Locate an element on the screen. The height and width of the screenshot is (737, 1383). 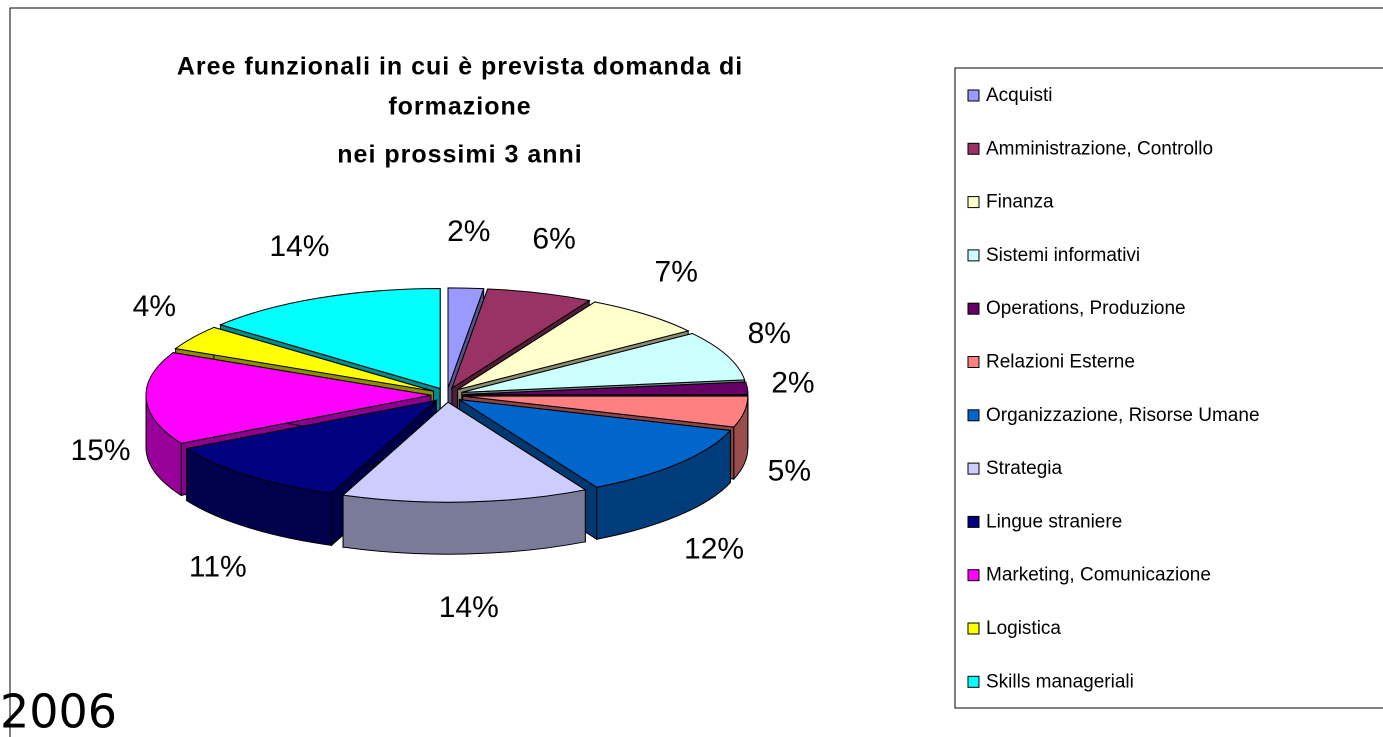
data-label: 8% is located at coordinates (769, 333).